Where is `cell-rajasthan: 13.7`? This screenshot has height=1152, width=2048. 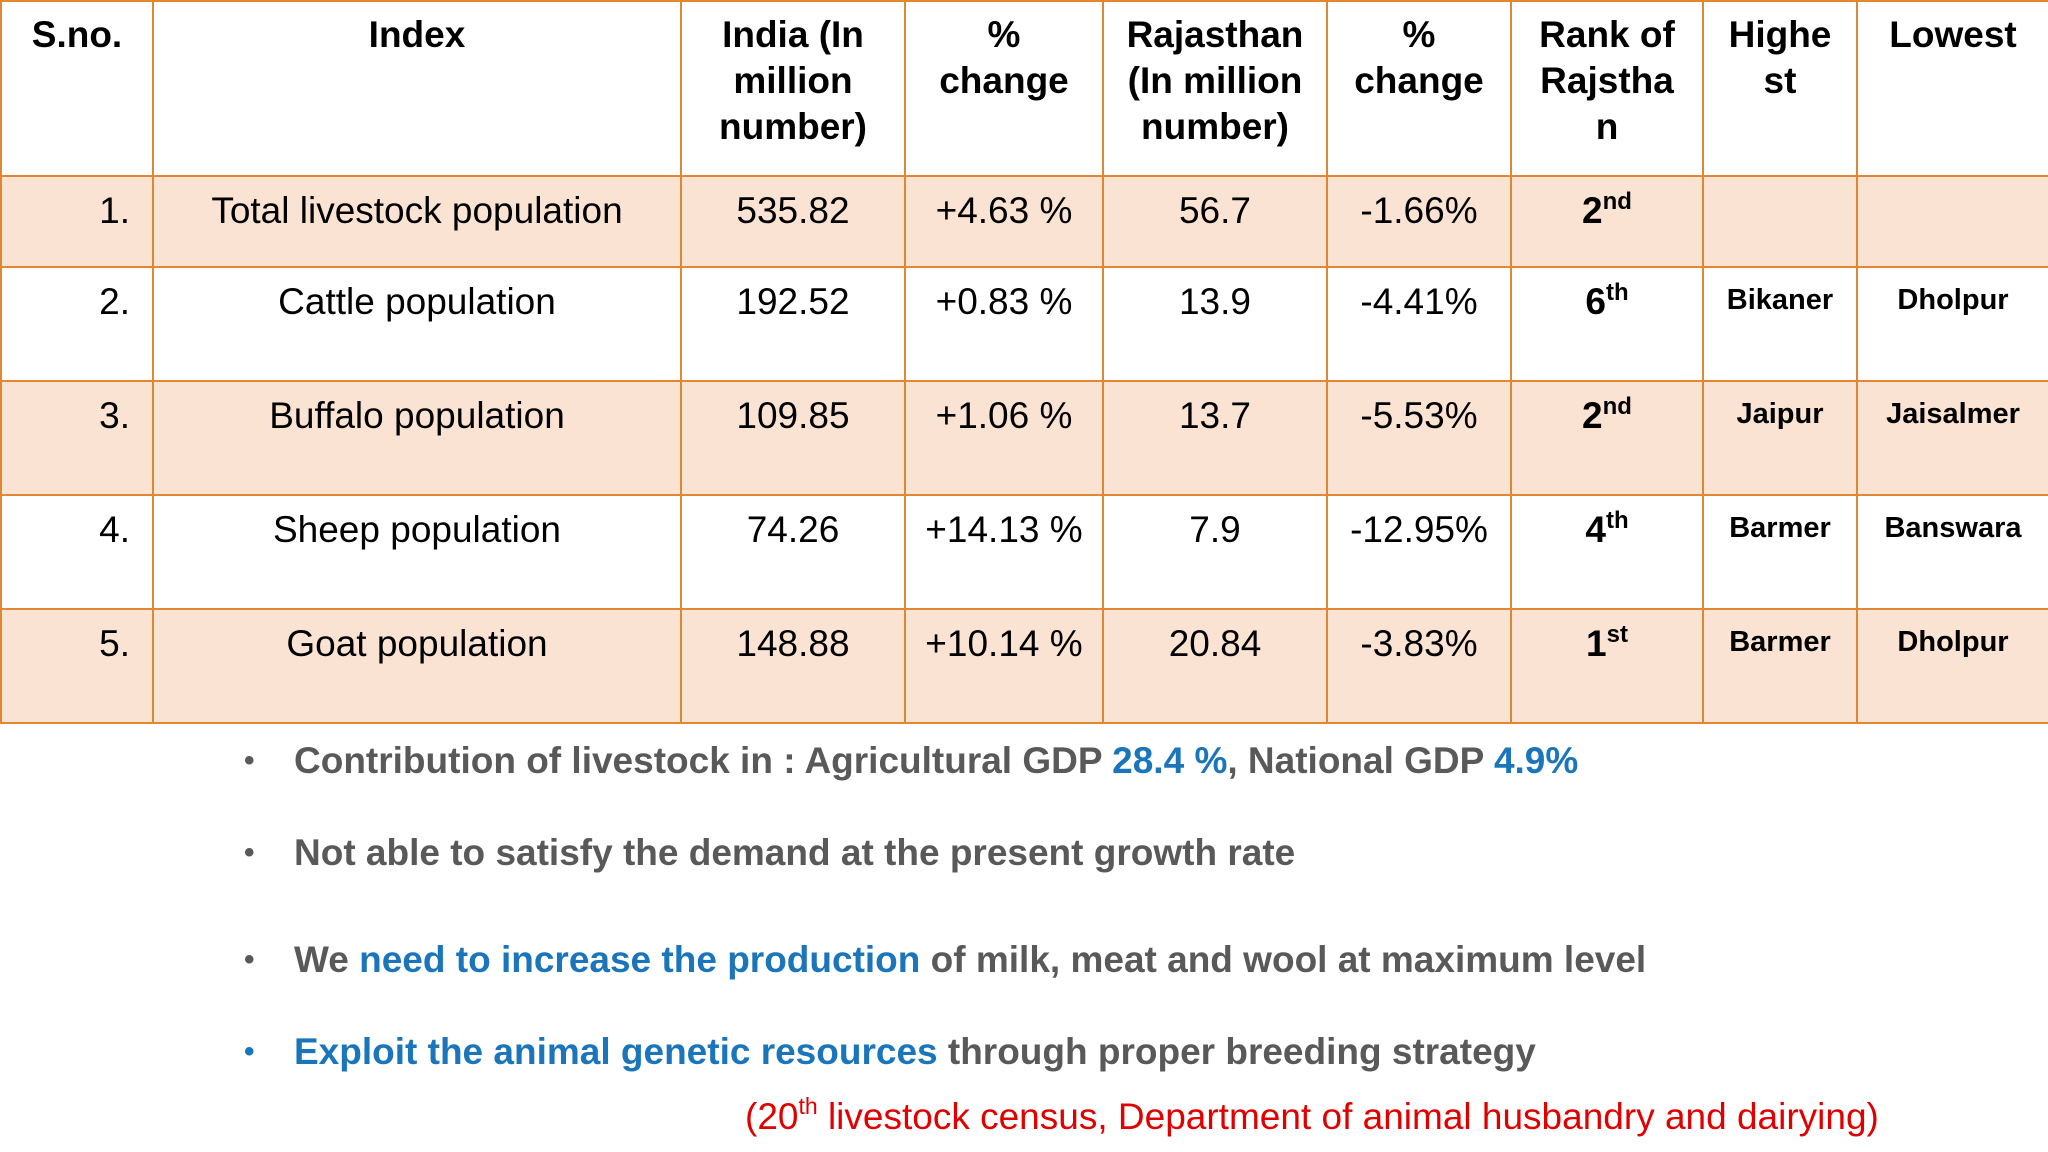
cell-rajasthan: 13.7 is located at coordinates (1215, 438).